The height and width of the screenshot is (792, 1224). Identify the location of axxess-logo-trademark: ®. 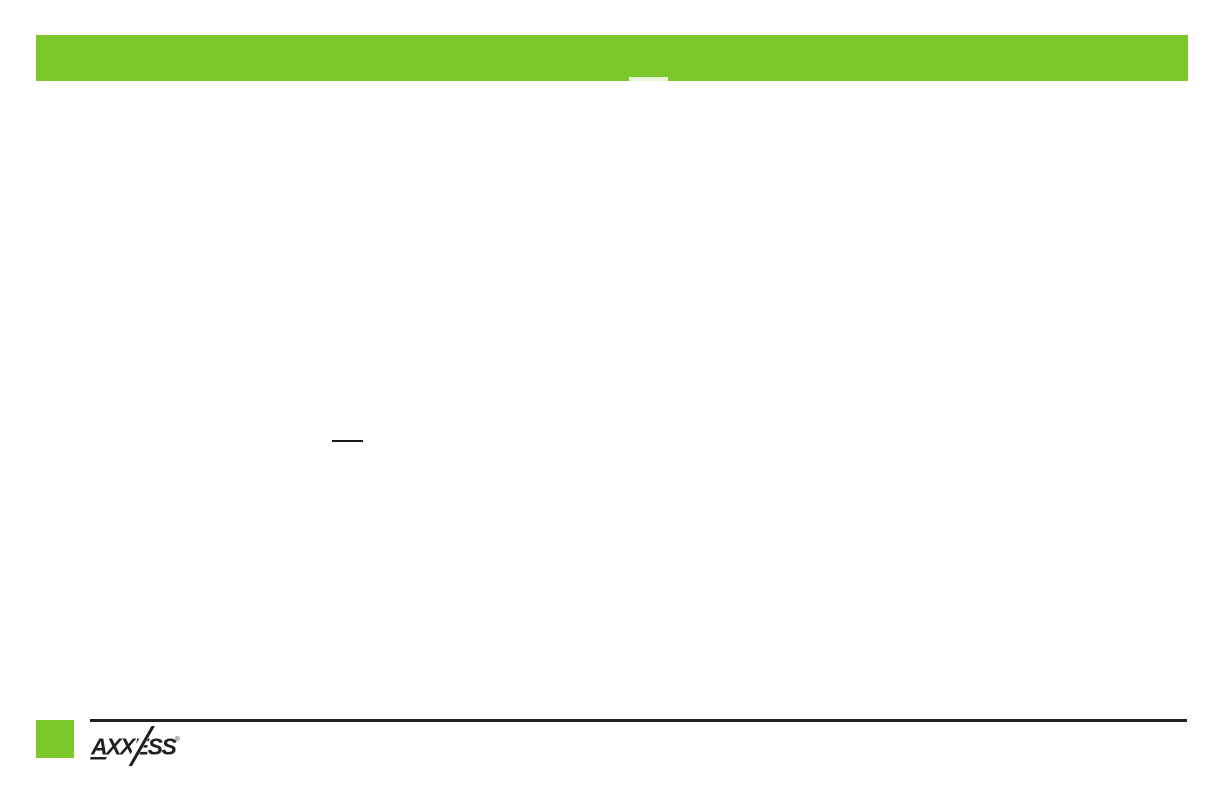
(177, 739).